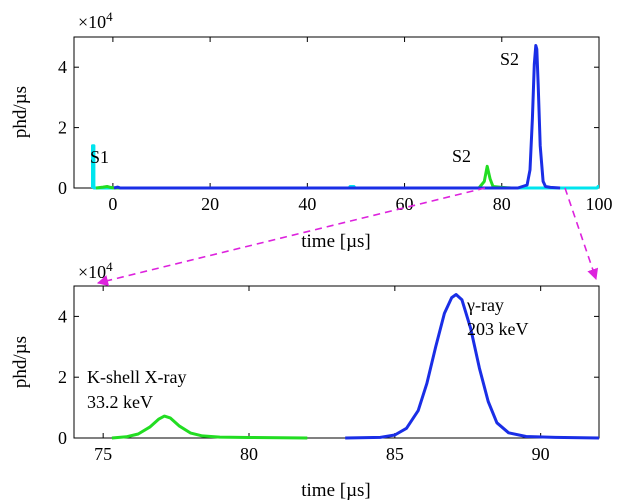 This screenshot has width=618, height=502. What do you see at coordinates (20, 112) in the screenshot?
I see `top-y-label: phd/µs` at bounding box center [20, 112].